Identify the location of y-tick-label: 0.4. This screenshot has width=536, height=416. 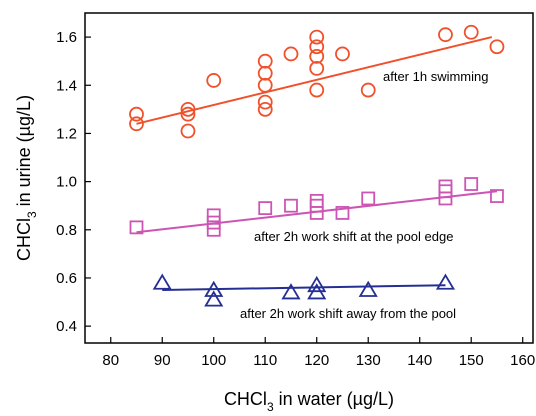
(66, 326).